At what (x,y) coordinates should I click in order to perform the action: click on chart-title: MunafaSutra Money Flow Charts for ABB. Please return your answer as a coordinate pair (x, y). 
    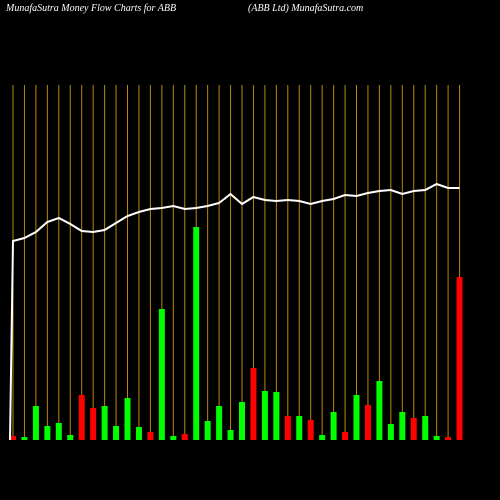
    Looking at the image, I should click on (90, 8).